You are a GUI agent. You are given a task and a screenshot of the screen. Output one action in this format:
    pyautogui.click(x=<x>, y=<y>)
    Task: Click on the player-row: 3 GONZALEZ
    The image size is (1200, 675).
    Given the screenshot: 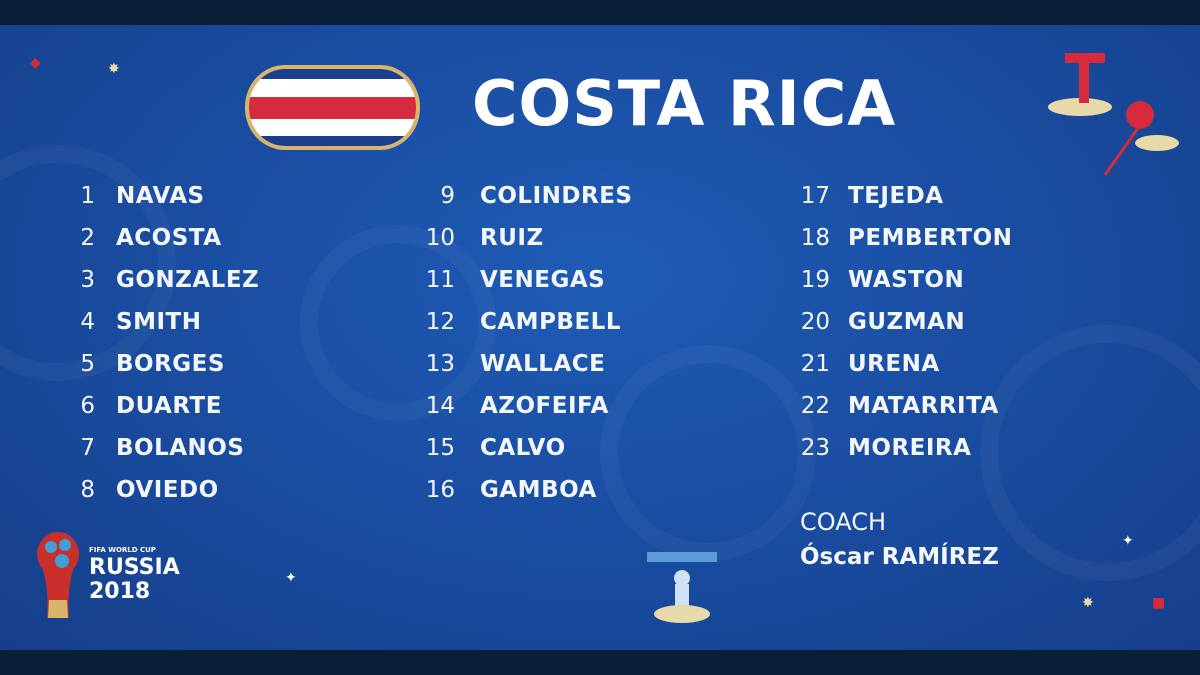 What is the action you would take?
    pyautogui.click(x=156, y=280)
    